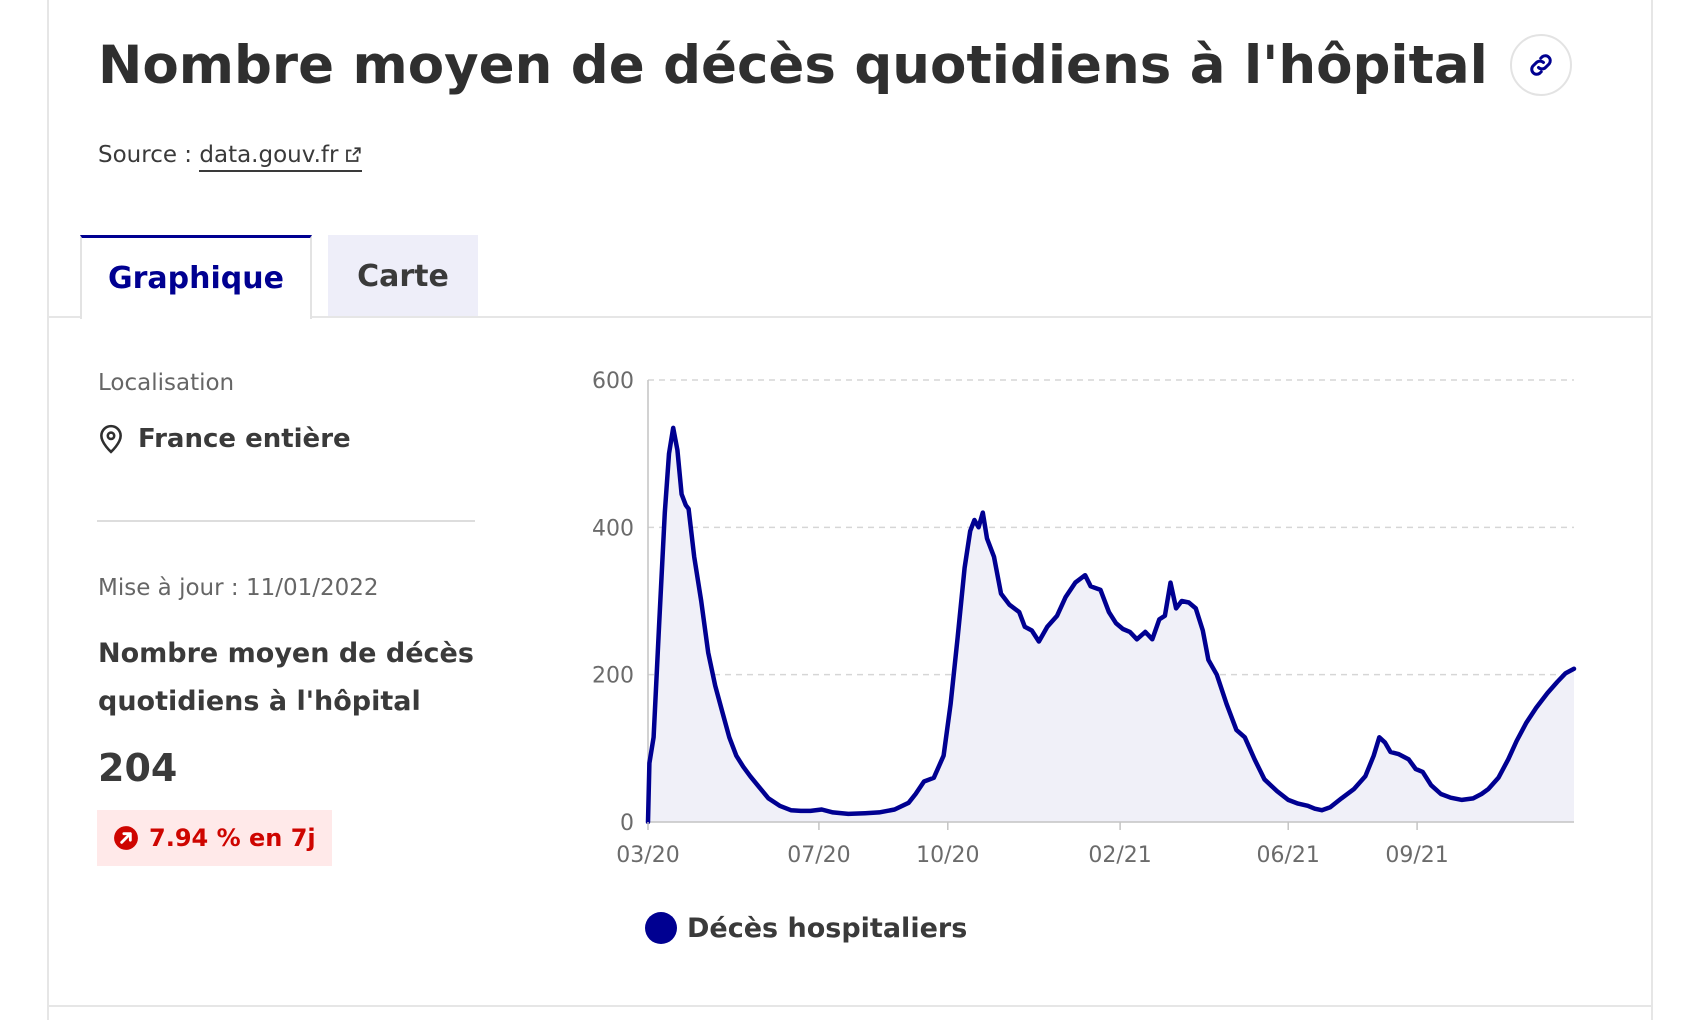  I want to click on source-link-text: data.gouv.fr, so click(269, 155).